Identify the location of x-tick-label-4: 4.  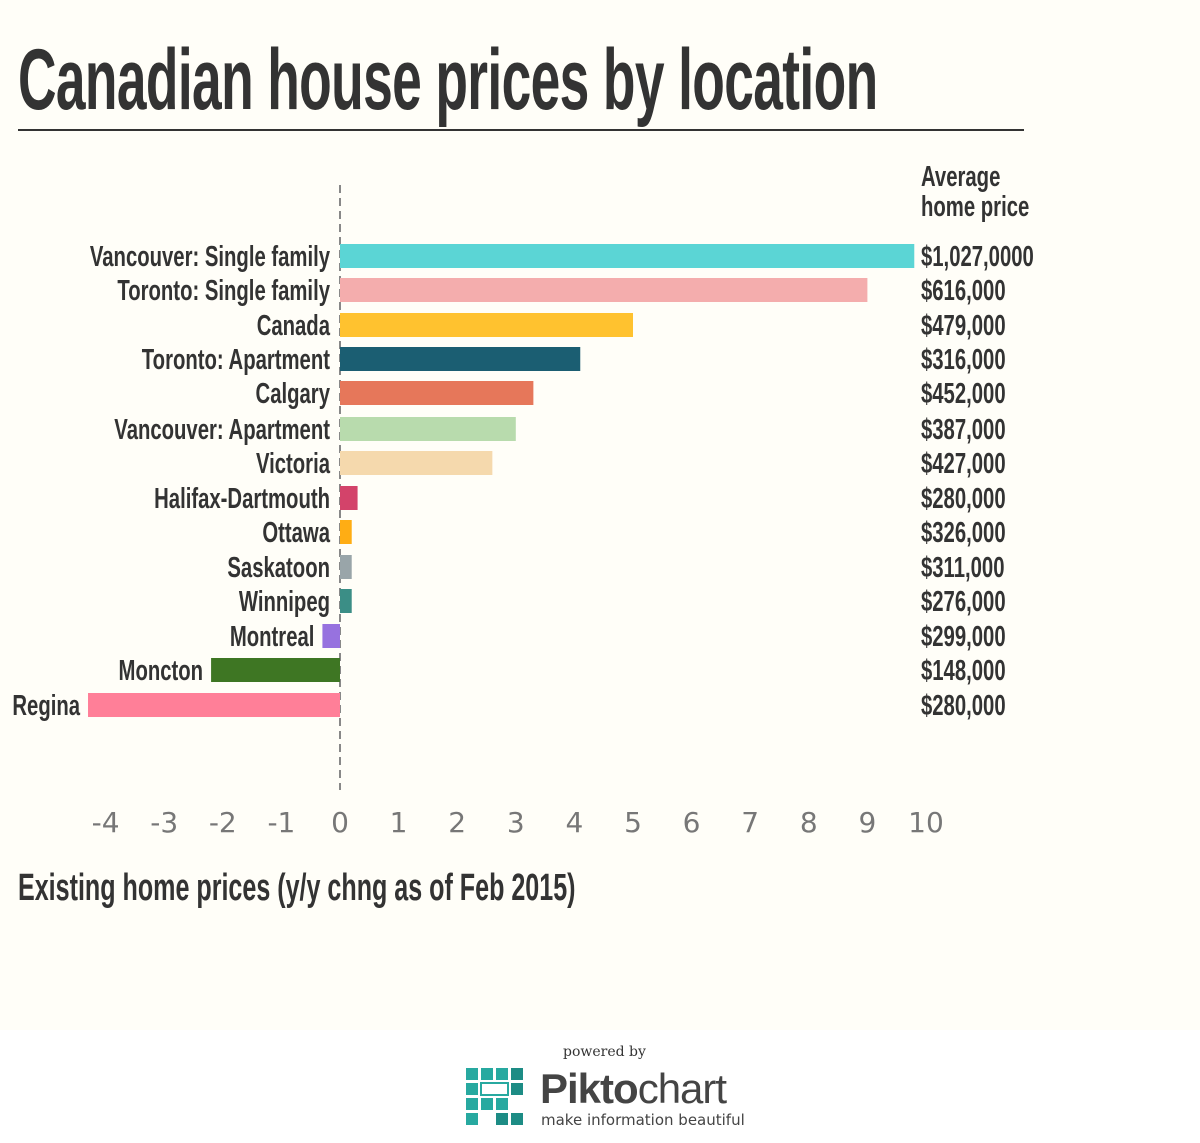
(574, 822).